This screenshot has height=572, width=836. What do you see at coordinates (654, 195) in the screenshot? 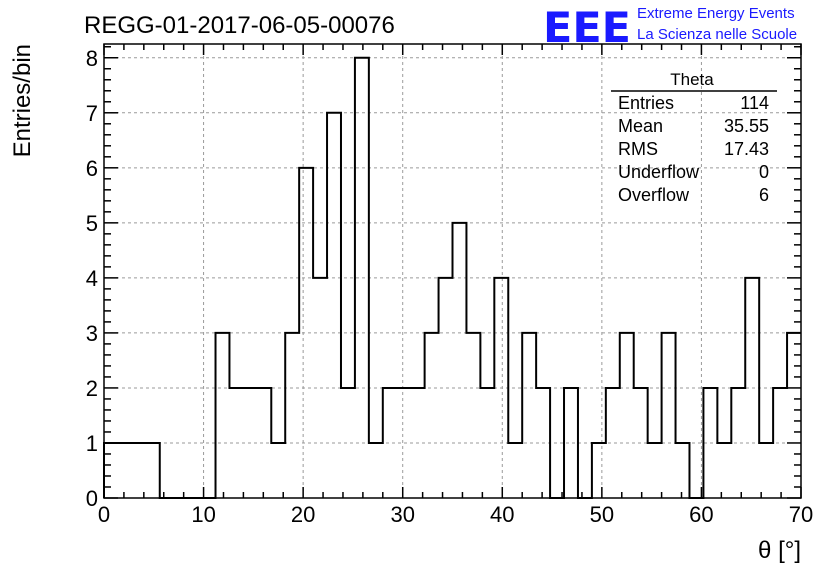
I see `stats-row-label: Overflow` at bounding box center [654, 195].